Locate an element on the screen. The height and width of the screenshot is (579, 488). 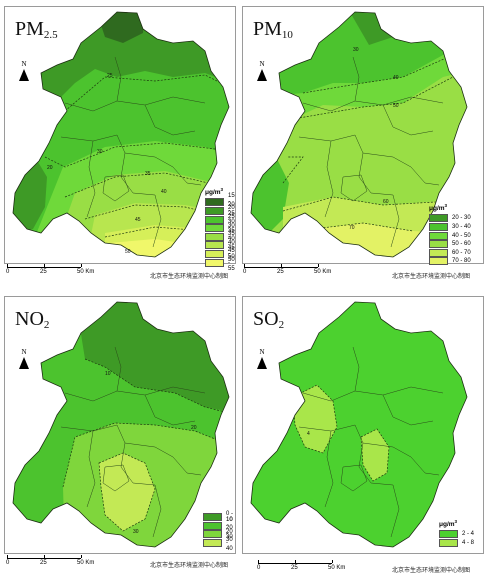
legend-item: 50 - 55 is located at coordinates (220, 263).